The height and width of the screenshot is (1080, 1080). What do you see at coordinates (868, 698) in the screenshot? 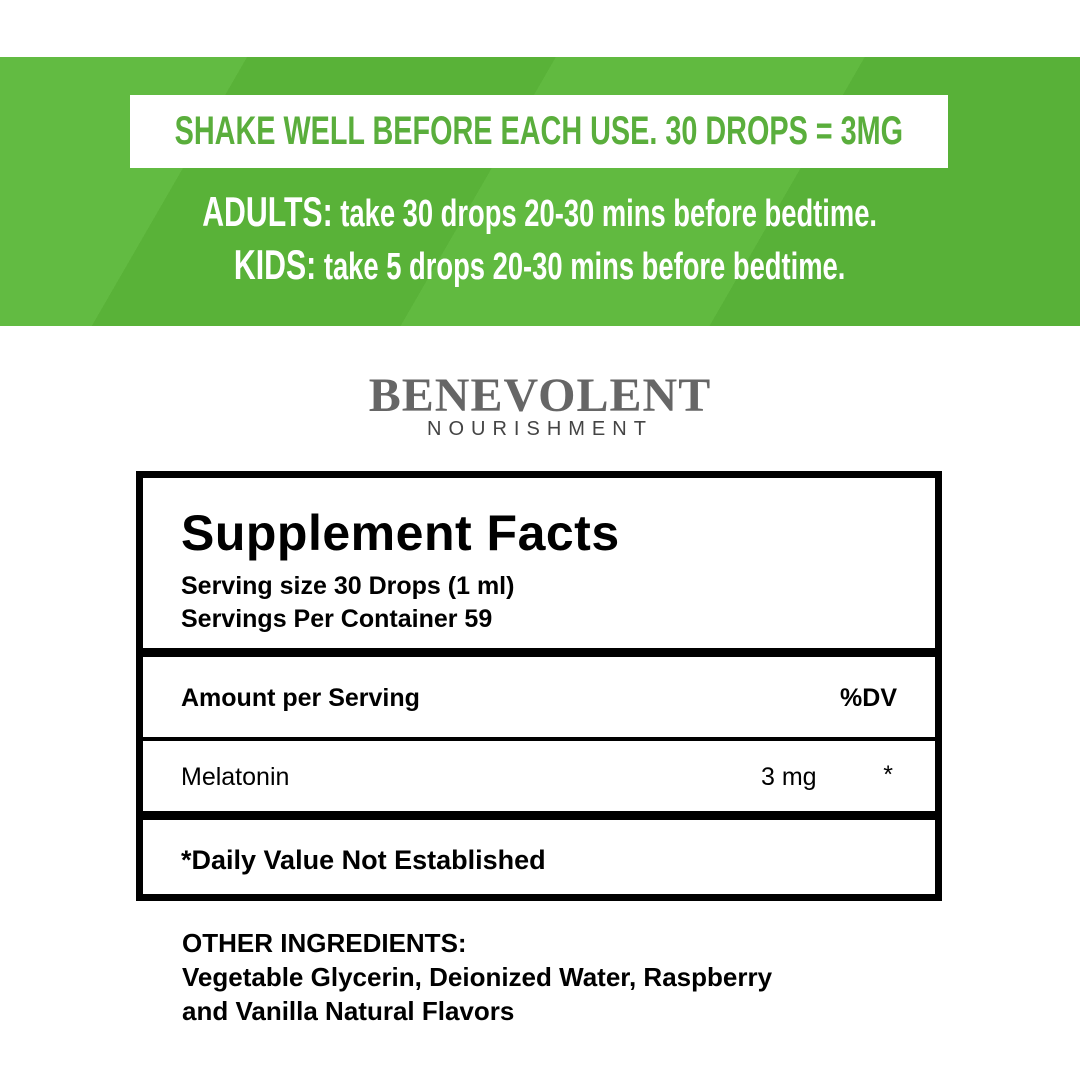
I see `dv-header: %DV` at bounding box center [868, 698].